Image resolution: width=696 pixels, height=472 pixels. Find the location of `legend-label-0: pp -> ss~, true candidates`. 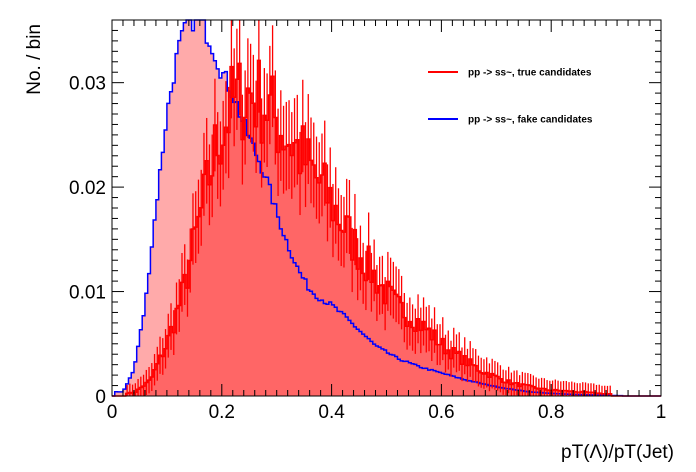

legend-label-0: pp -> ss~, true candidates is located at coordinates (530, 73).